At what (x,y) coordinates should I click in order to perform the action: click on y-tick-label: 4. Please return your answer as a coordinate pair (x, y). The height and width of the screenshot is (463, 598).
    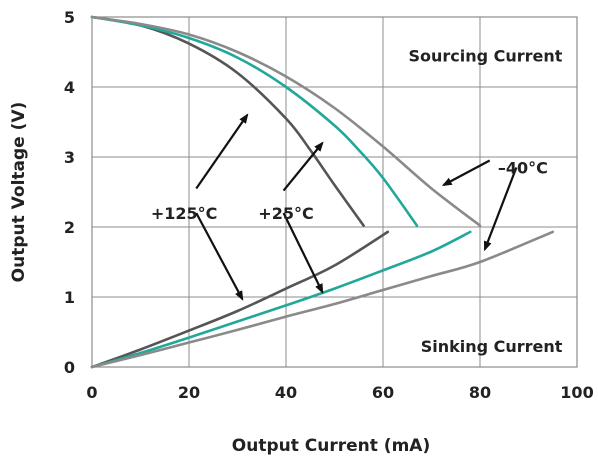
    Looking at the image, I should click on (69, 87).